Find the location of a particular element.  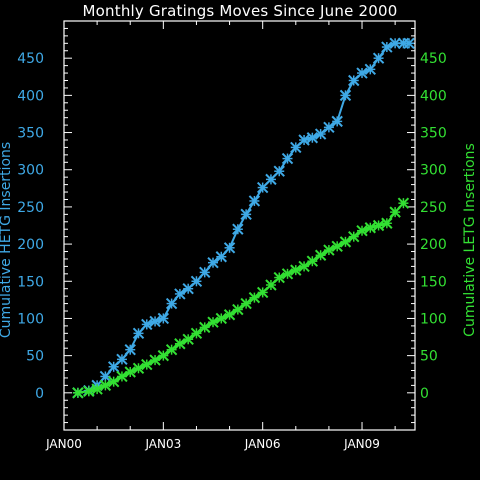

y-tick-label-left: 150 is located at coordinates (30, 282).